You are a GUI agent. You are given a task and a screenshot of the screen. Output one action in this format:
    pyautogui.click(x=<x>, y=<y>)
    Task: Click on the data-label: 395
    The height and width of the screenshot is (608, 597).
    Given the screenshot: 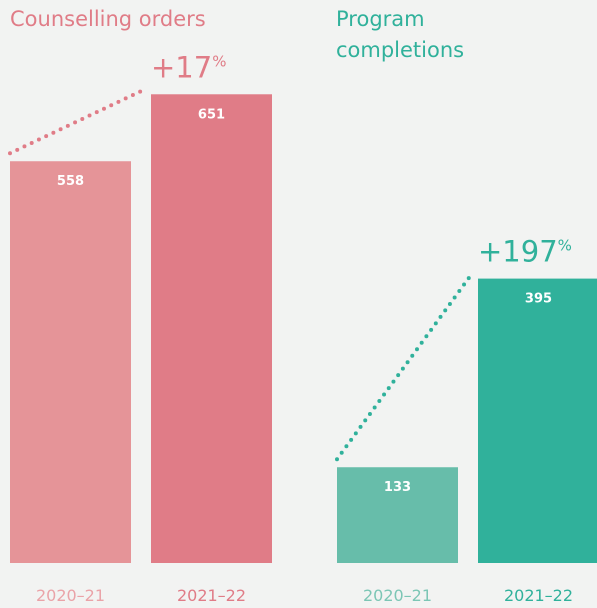 What is the action you would take?
    pyautogui.click(x=538, y=299)
    